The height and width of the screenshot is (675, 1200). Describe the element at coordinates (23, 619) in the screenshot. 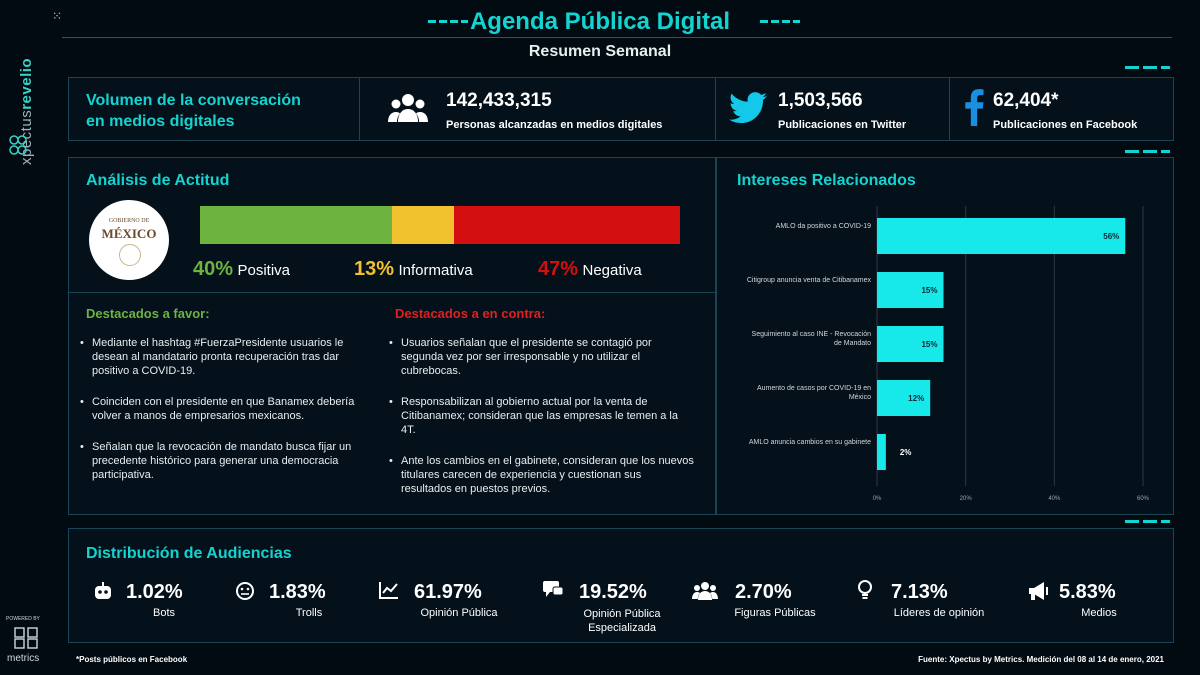

I see `powered-by-label: POWERED BY` at that location.